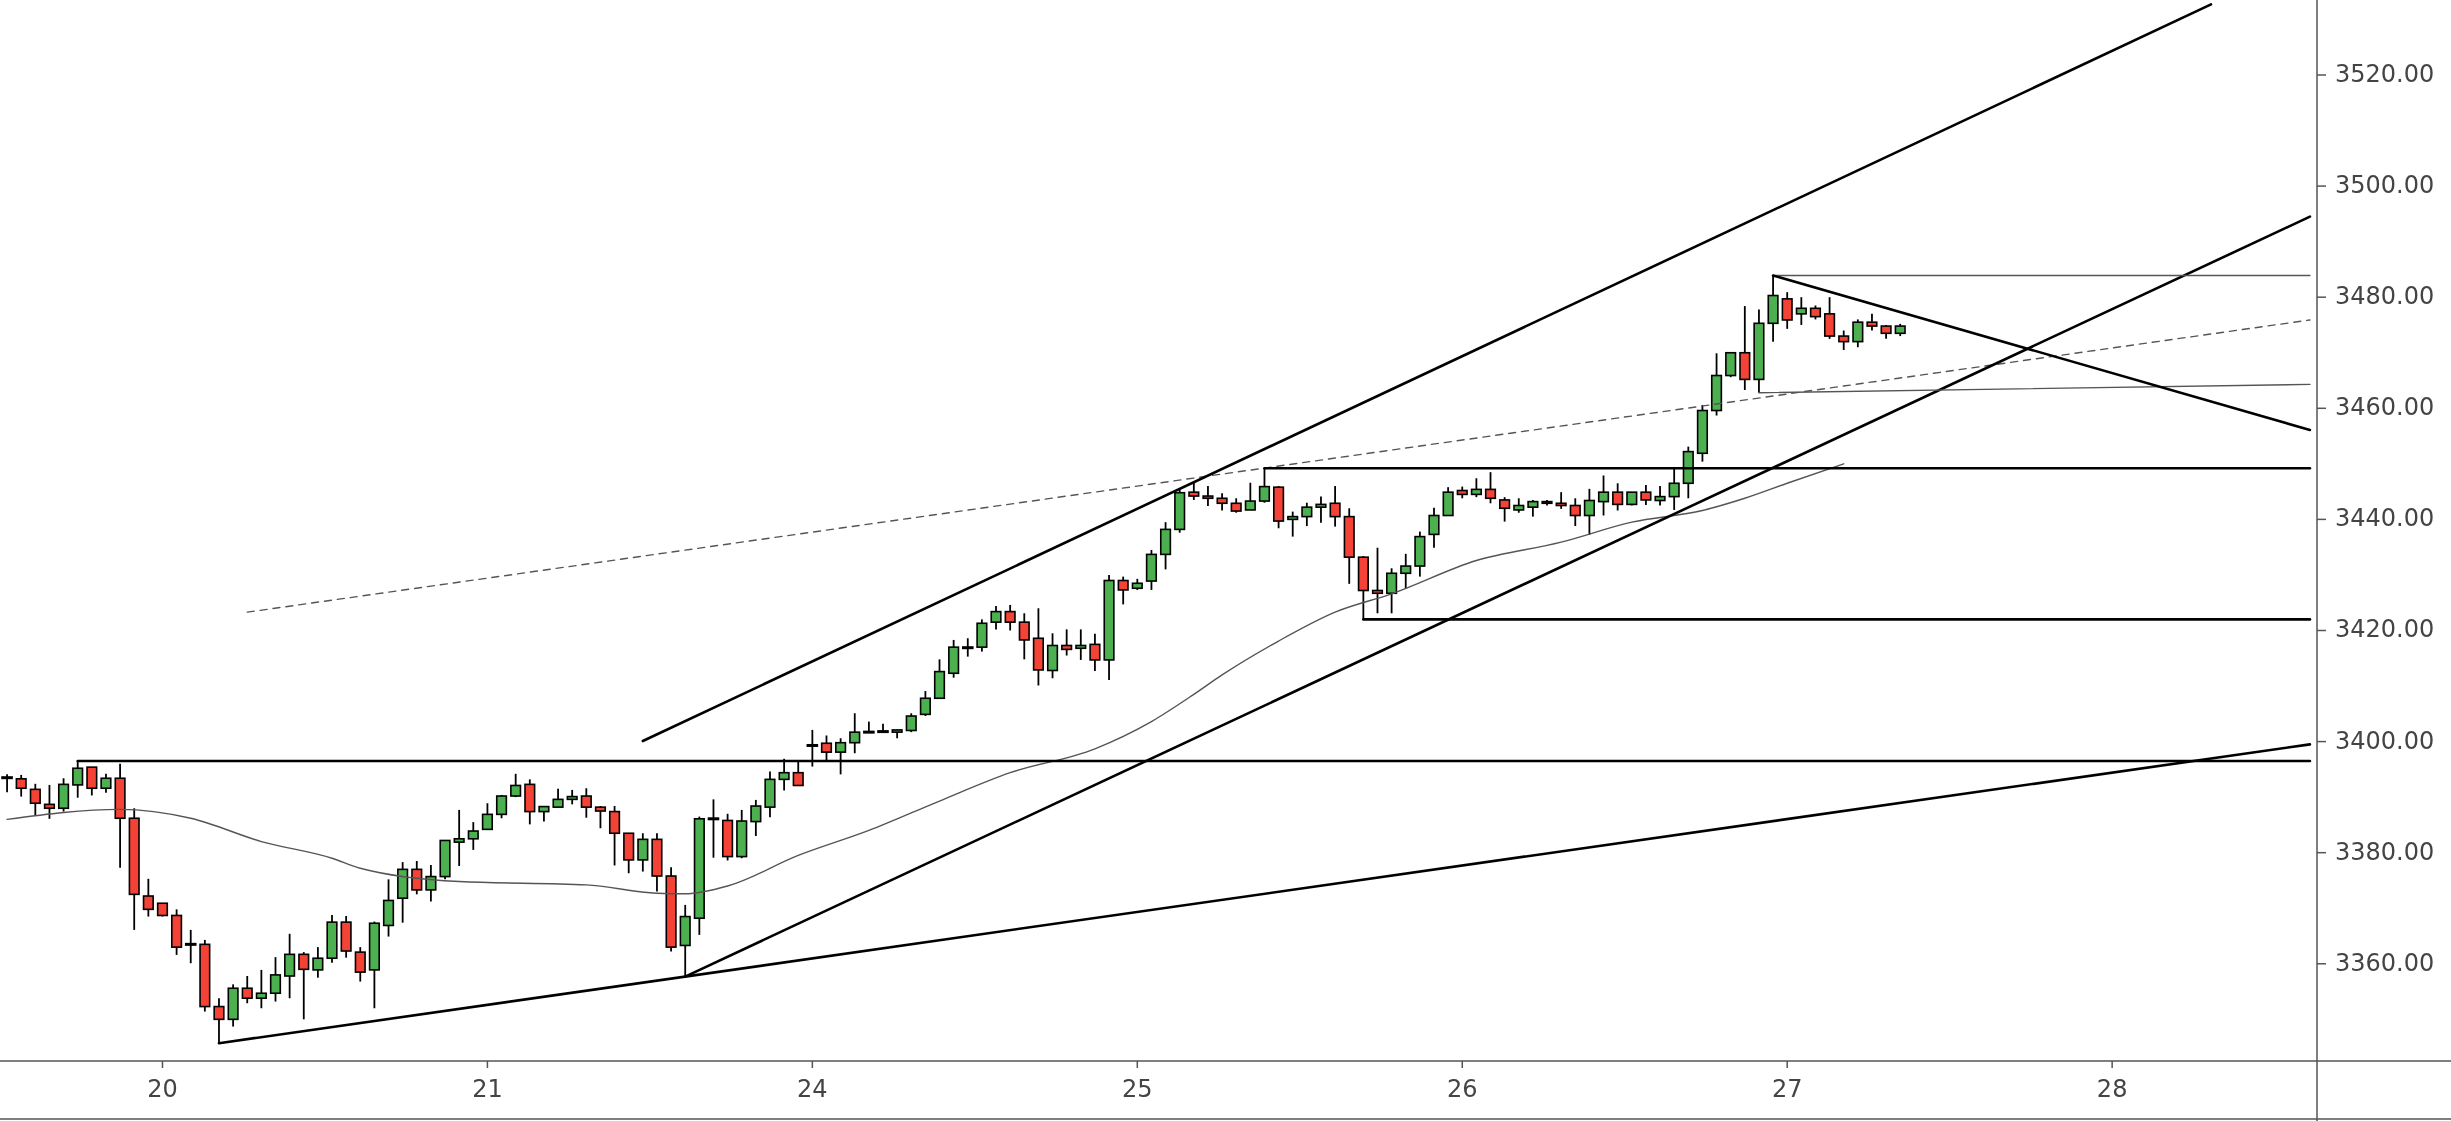 This screenshot has width=2451, height=1121. What do you see at coordinates (1462, 1089) in the screenshot?
I see `x-tick-label: 26` at bounding box center [1462, 1089].